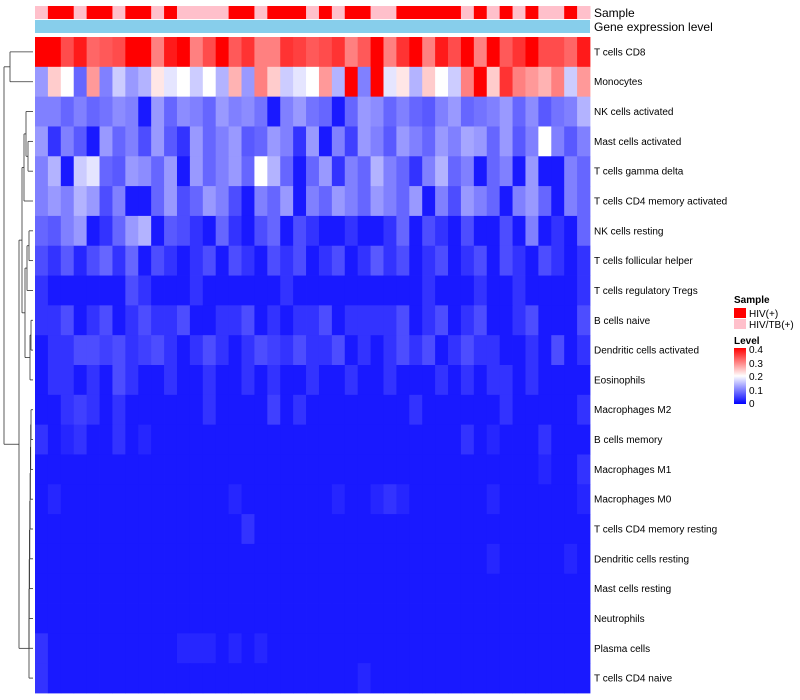  Describe the element at coordinates (653, 27) in the screenshot. I see `annotation-label-gene-expression: Gene expression level` at that location.